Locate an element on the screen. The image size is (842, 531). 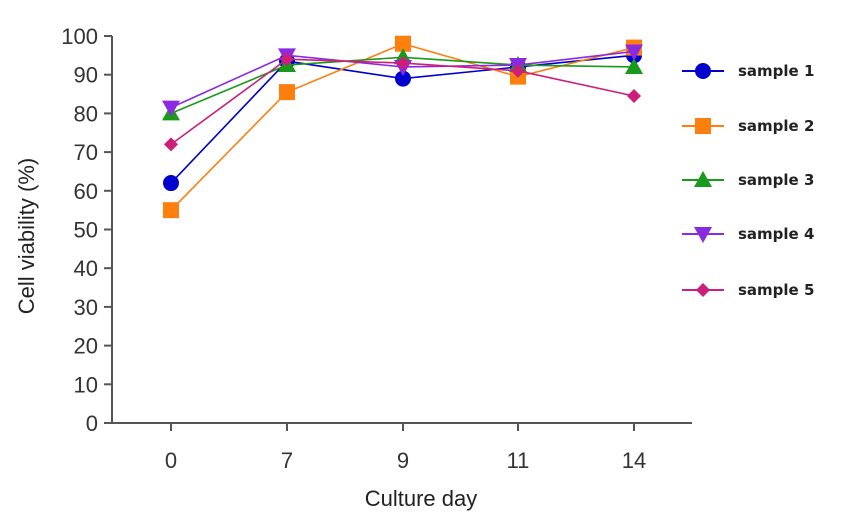
y-tick-label: 10 is located at coordinates (86, 384).